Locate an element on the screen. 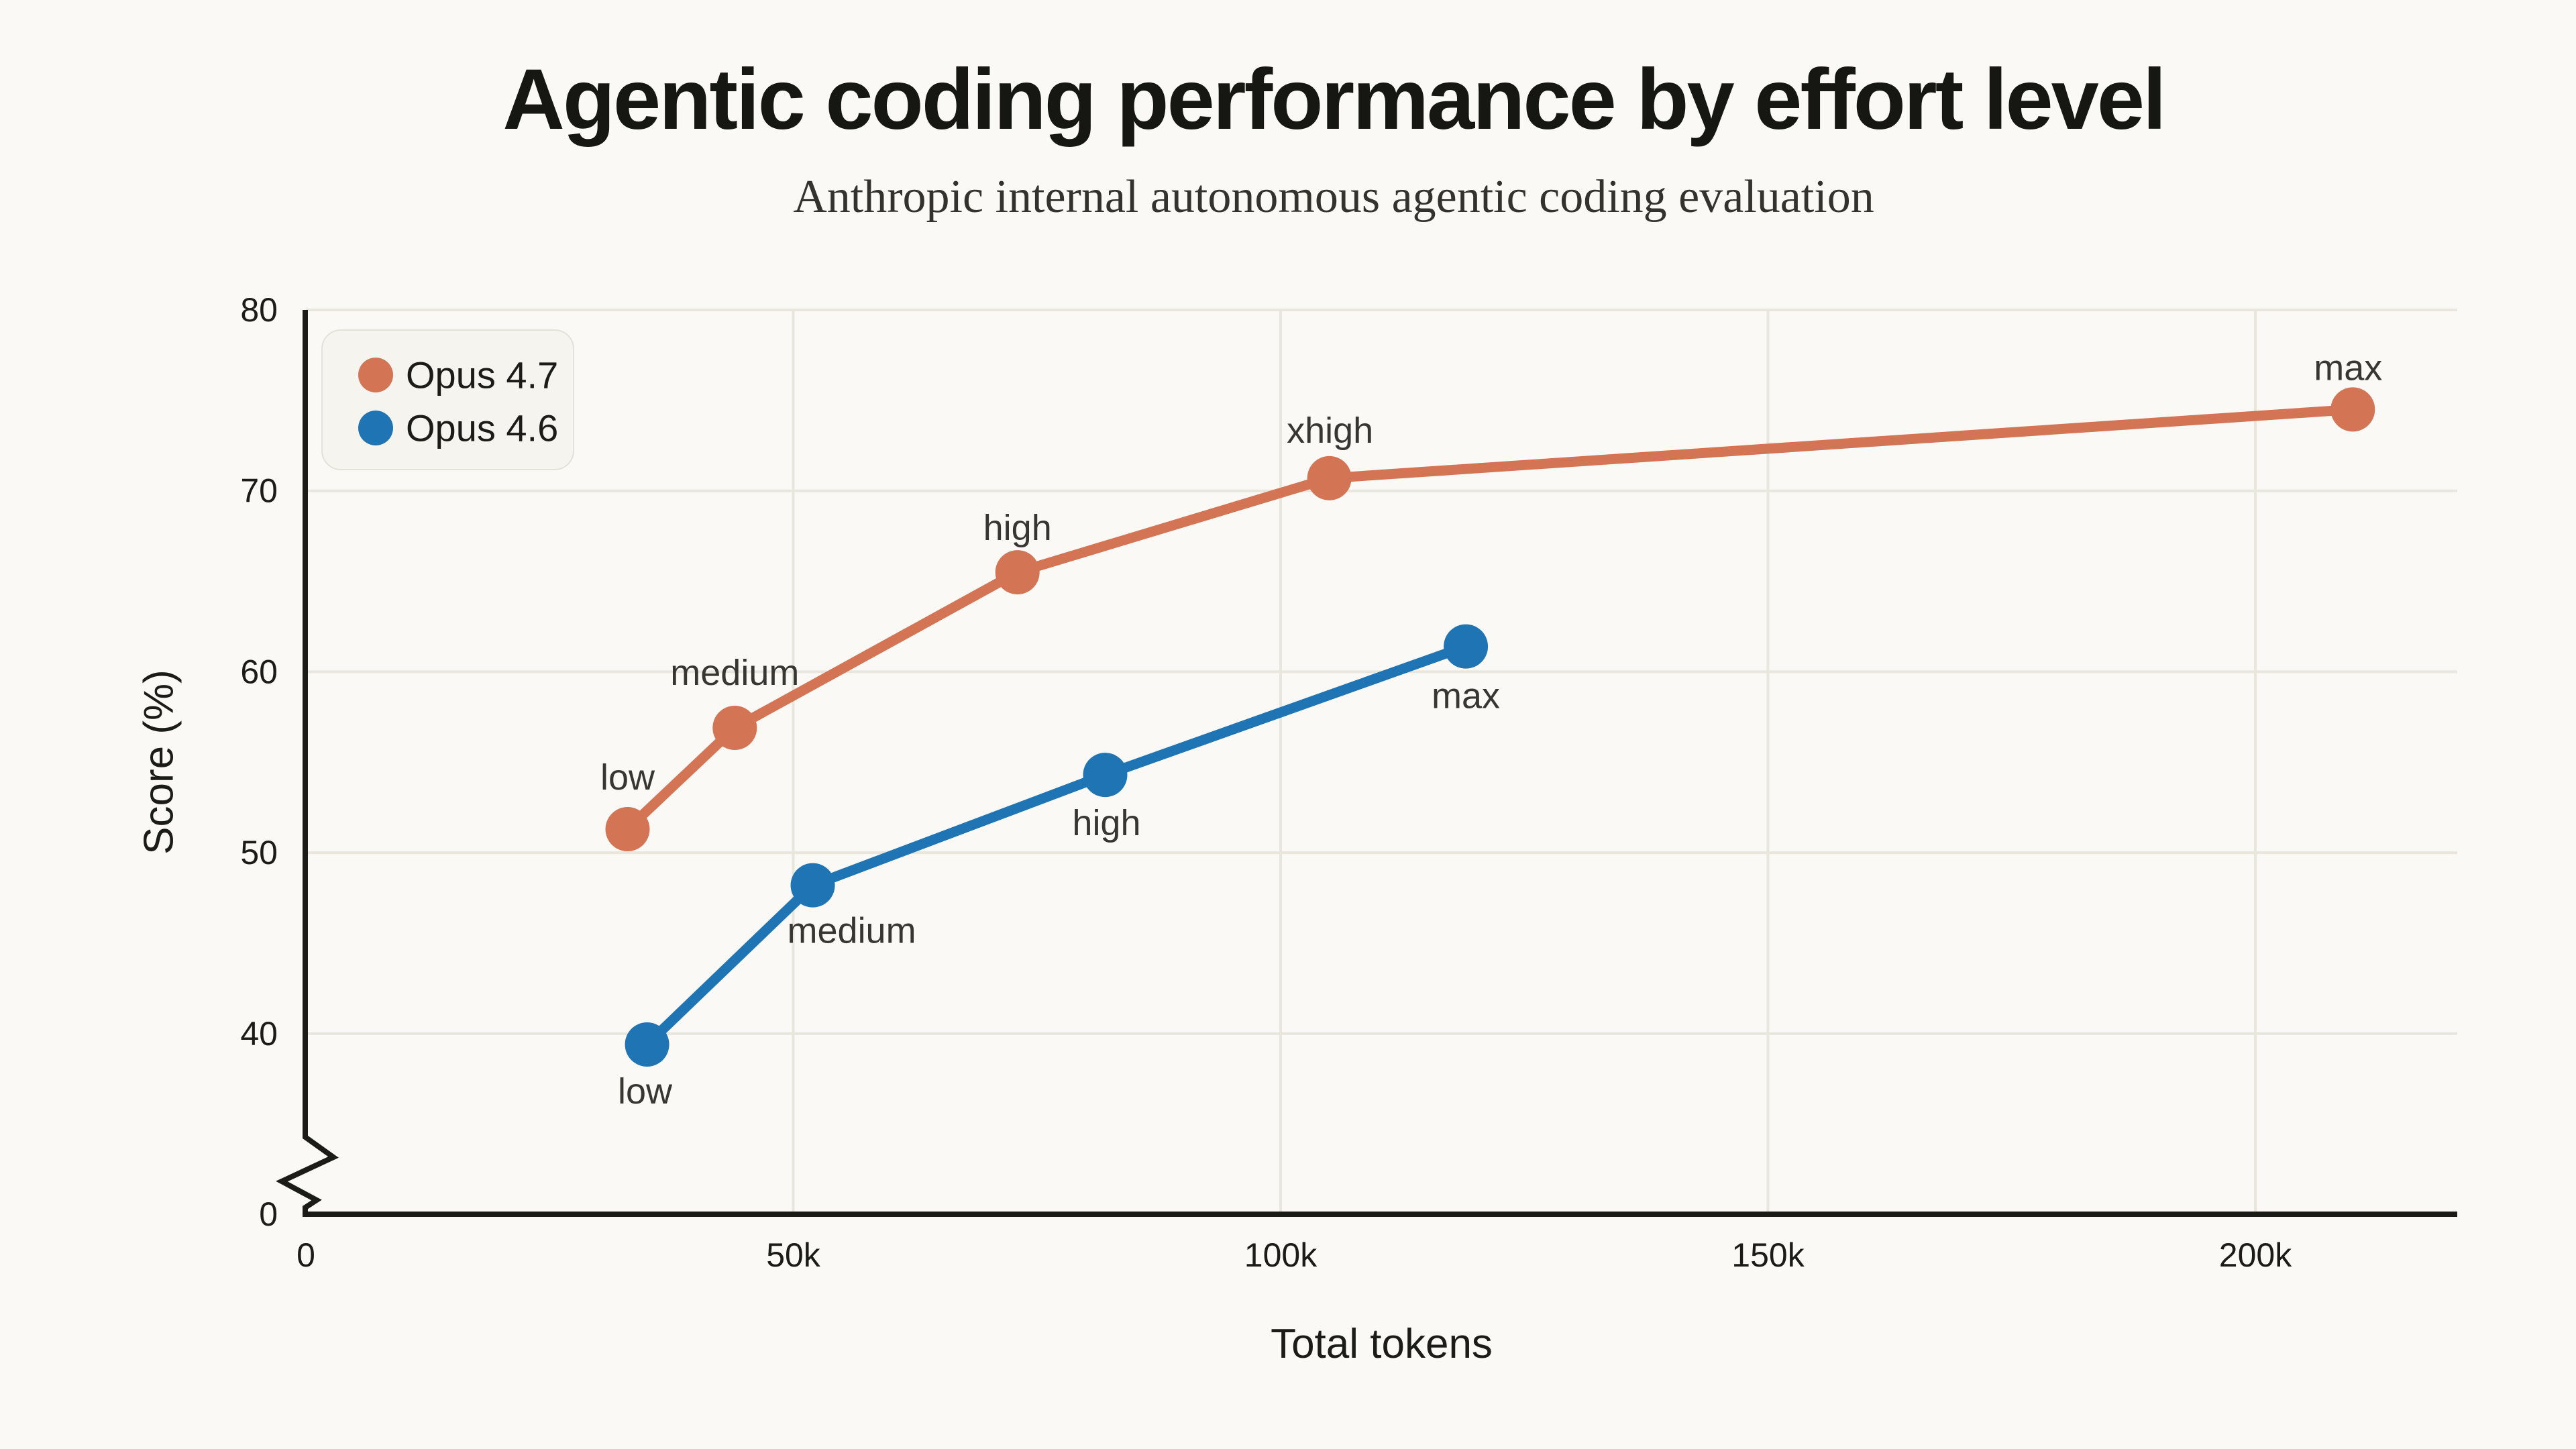 The image size is (2576, 1449). point-label: xhigh is located at coordinates (1330, 431).